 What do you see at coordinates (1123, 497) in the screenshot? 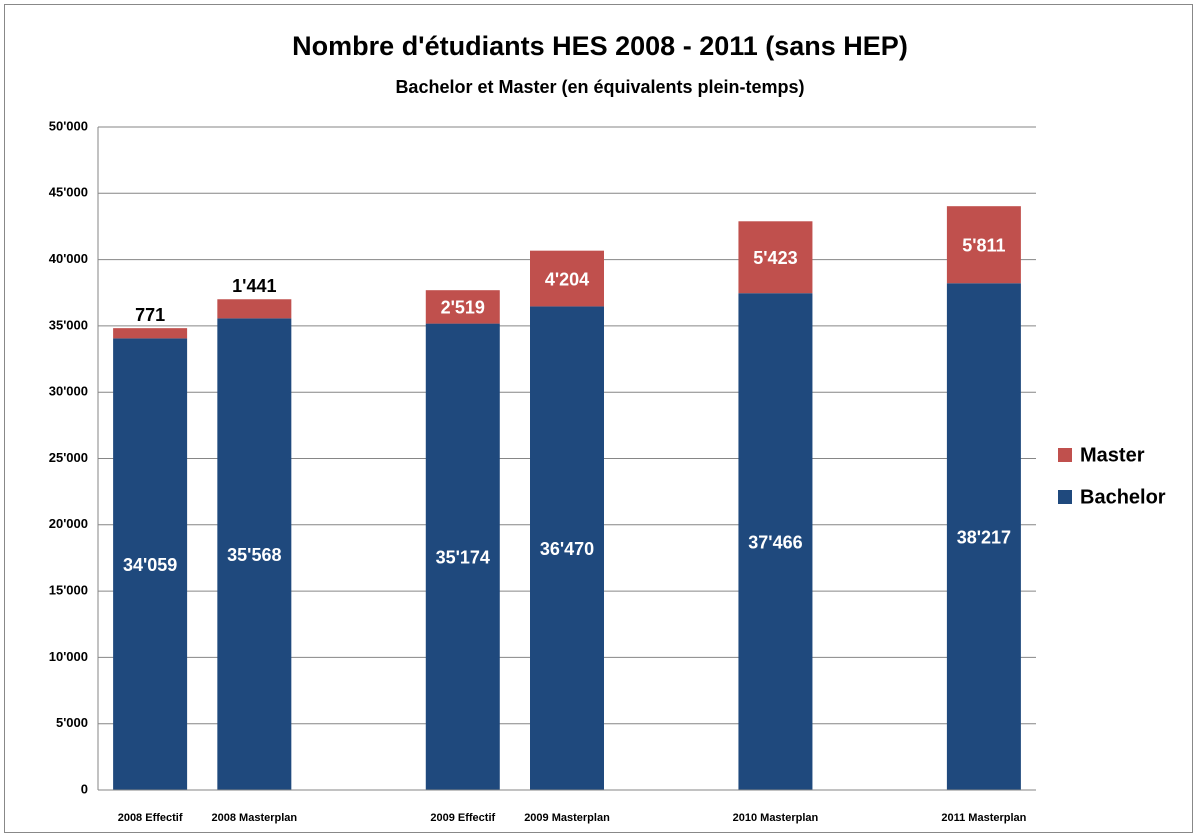
I see `legend-label: Bachelor` at bounding box center [1123, 497].